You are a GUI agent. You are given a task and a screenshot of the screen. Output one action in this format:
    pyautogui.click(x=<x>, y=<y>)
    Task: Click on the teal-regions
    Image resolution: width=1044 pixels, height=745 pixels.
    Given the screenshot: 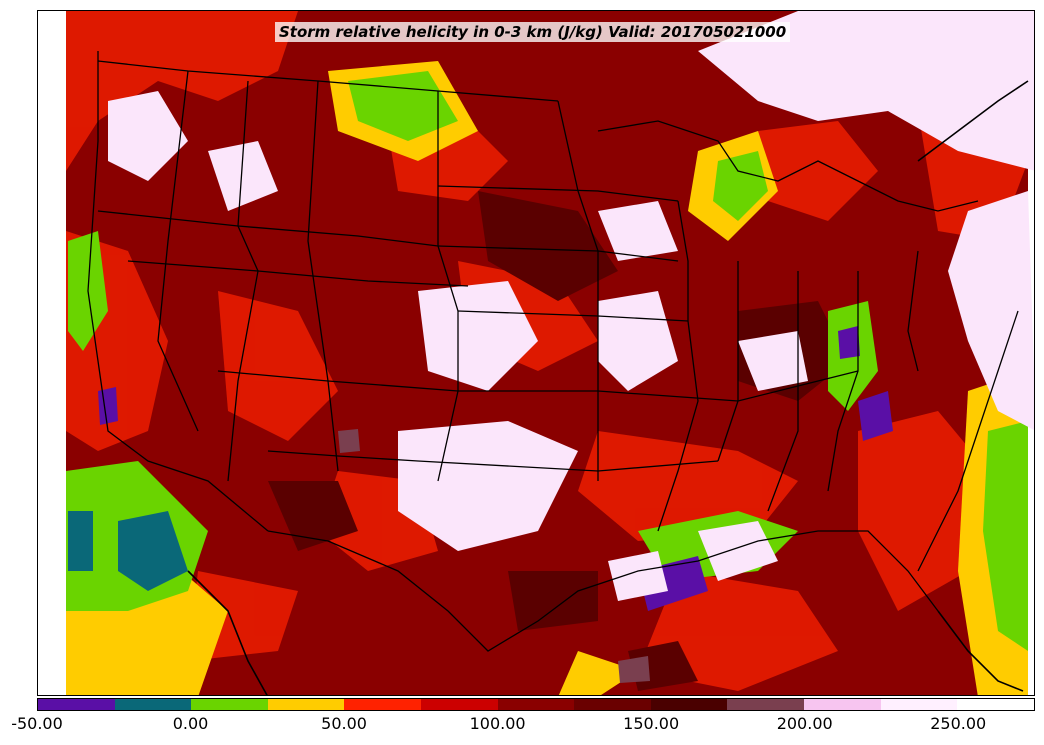 What is the action you would take?
    pyautogui.click(x=128, y=551)
    